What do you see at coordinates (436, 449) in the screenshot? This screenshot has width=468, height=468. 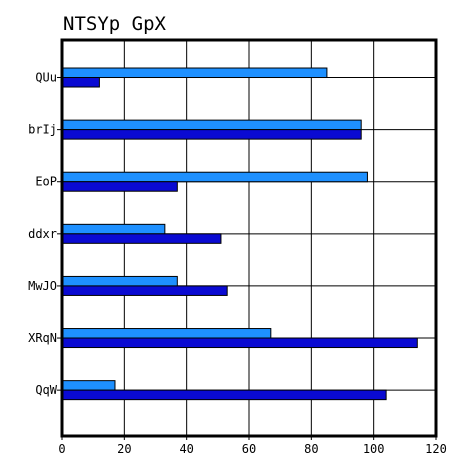 I see `x-tick-label: 120` at bounding box center [436, 449].